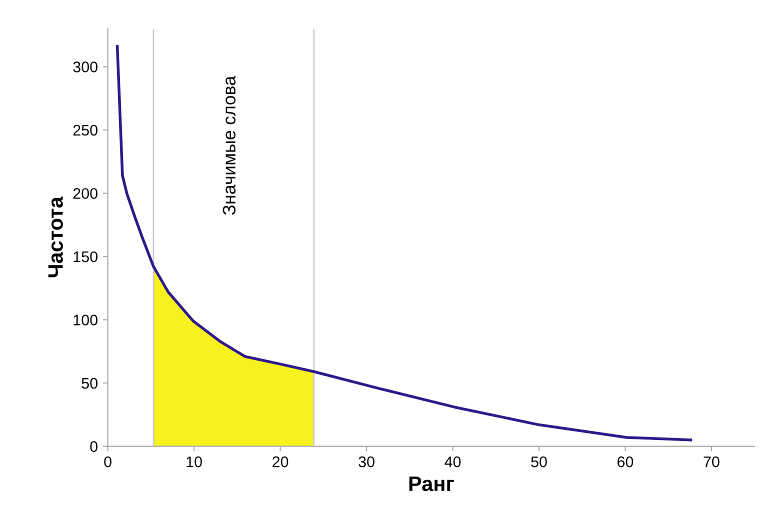 The image size is (770, 522). Describe the element at coordinates (280, 462) in the screenshot. I see `x-tick-label: 20` at that location.